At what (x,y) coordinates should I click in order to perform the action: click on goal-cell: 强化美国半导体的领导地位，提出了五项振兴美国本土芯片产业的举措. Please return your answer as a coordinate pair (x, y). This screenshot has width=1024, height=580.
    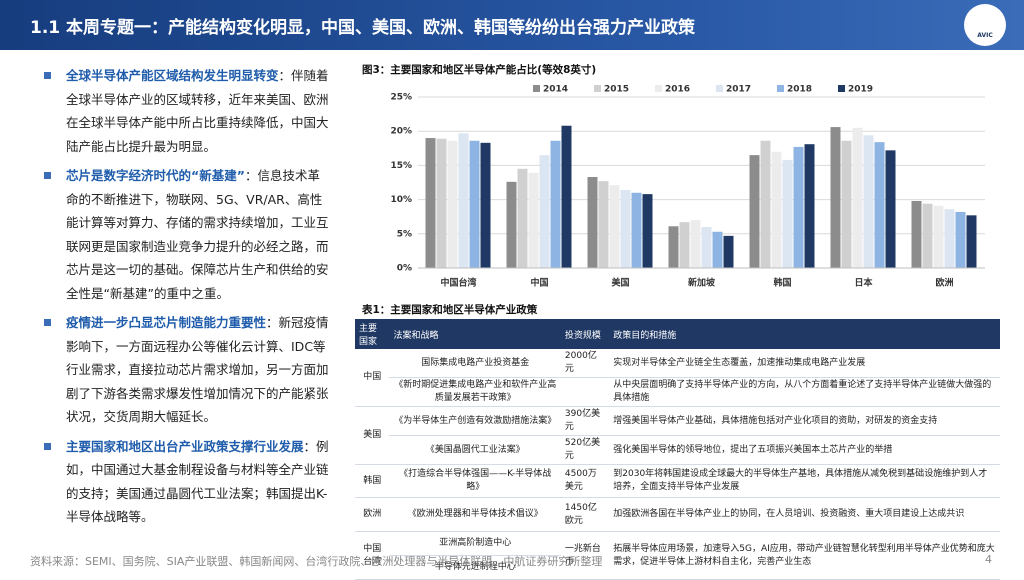
    Looking at the image, I should click on (804, 450).